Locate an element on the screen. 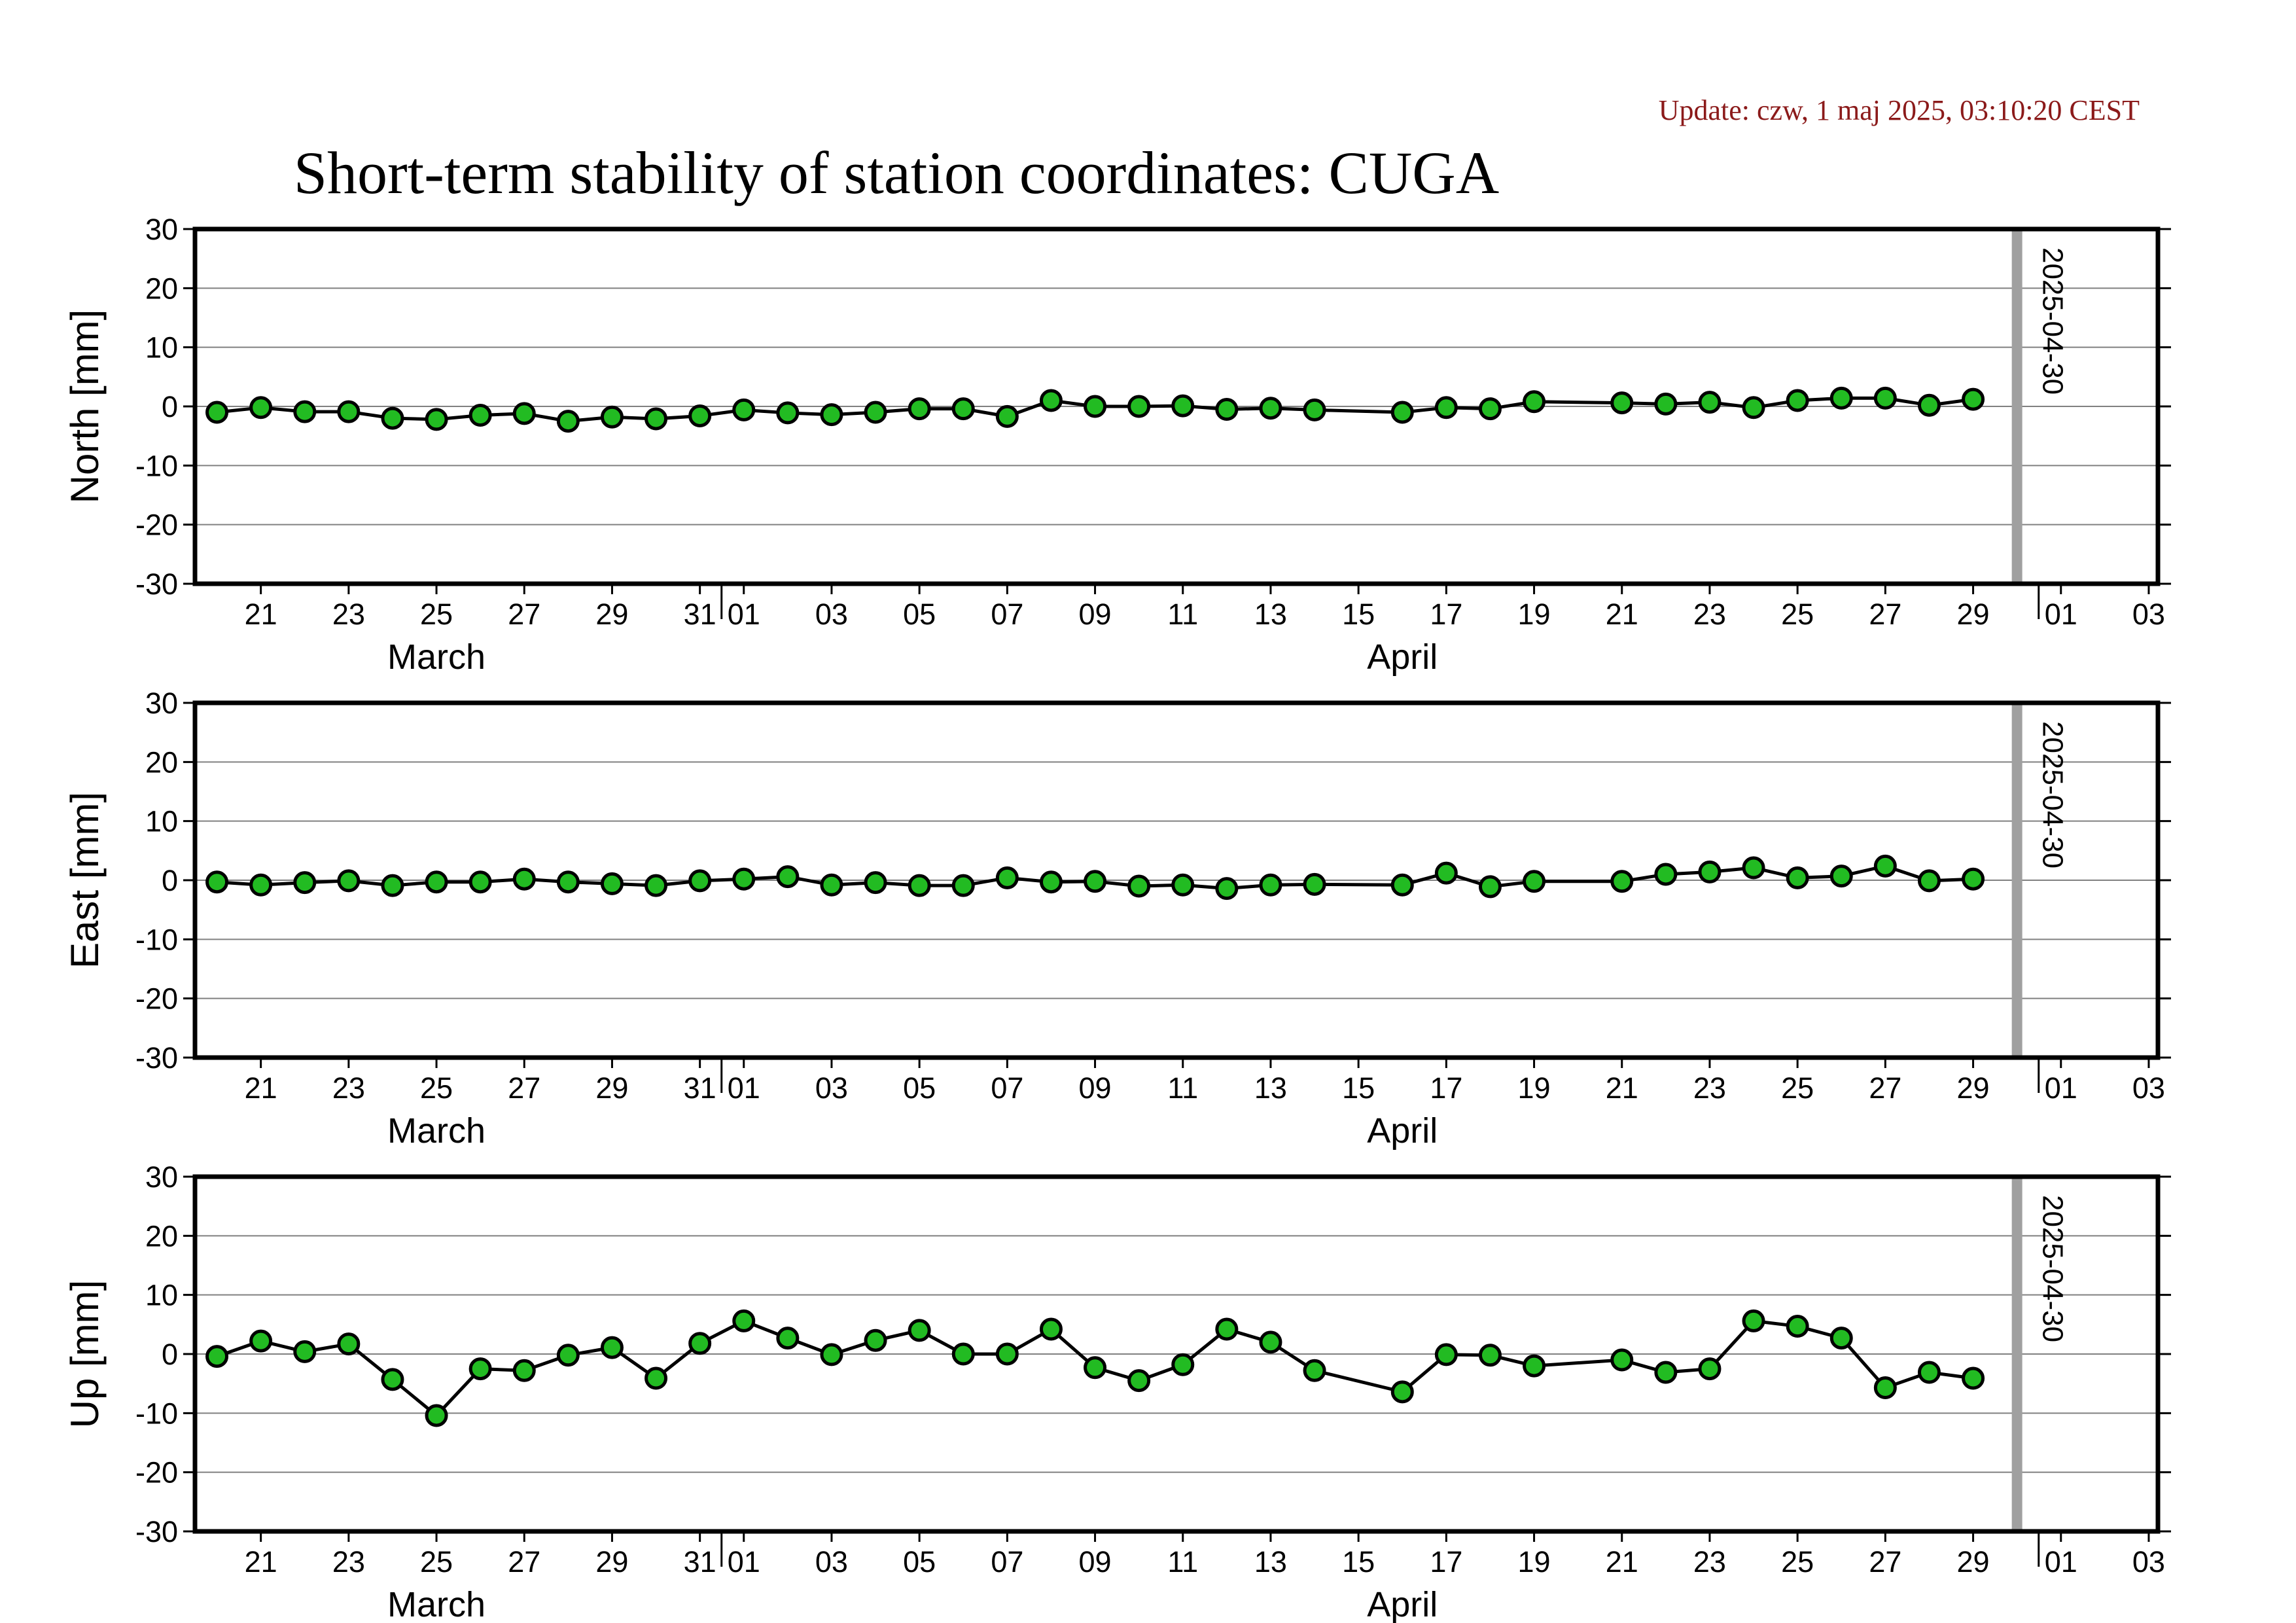 This screenshot has height=1623, width=2296. x-tick-label: 23 is located at coordinates (348, 614).